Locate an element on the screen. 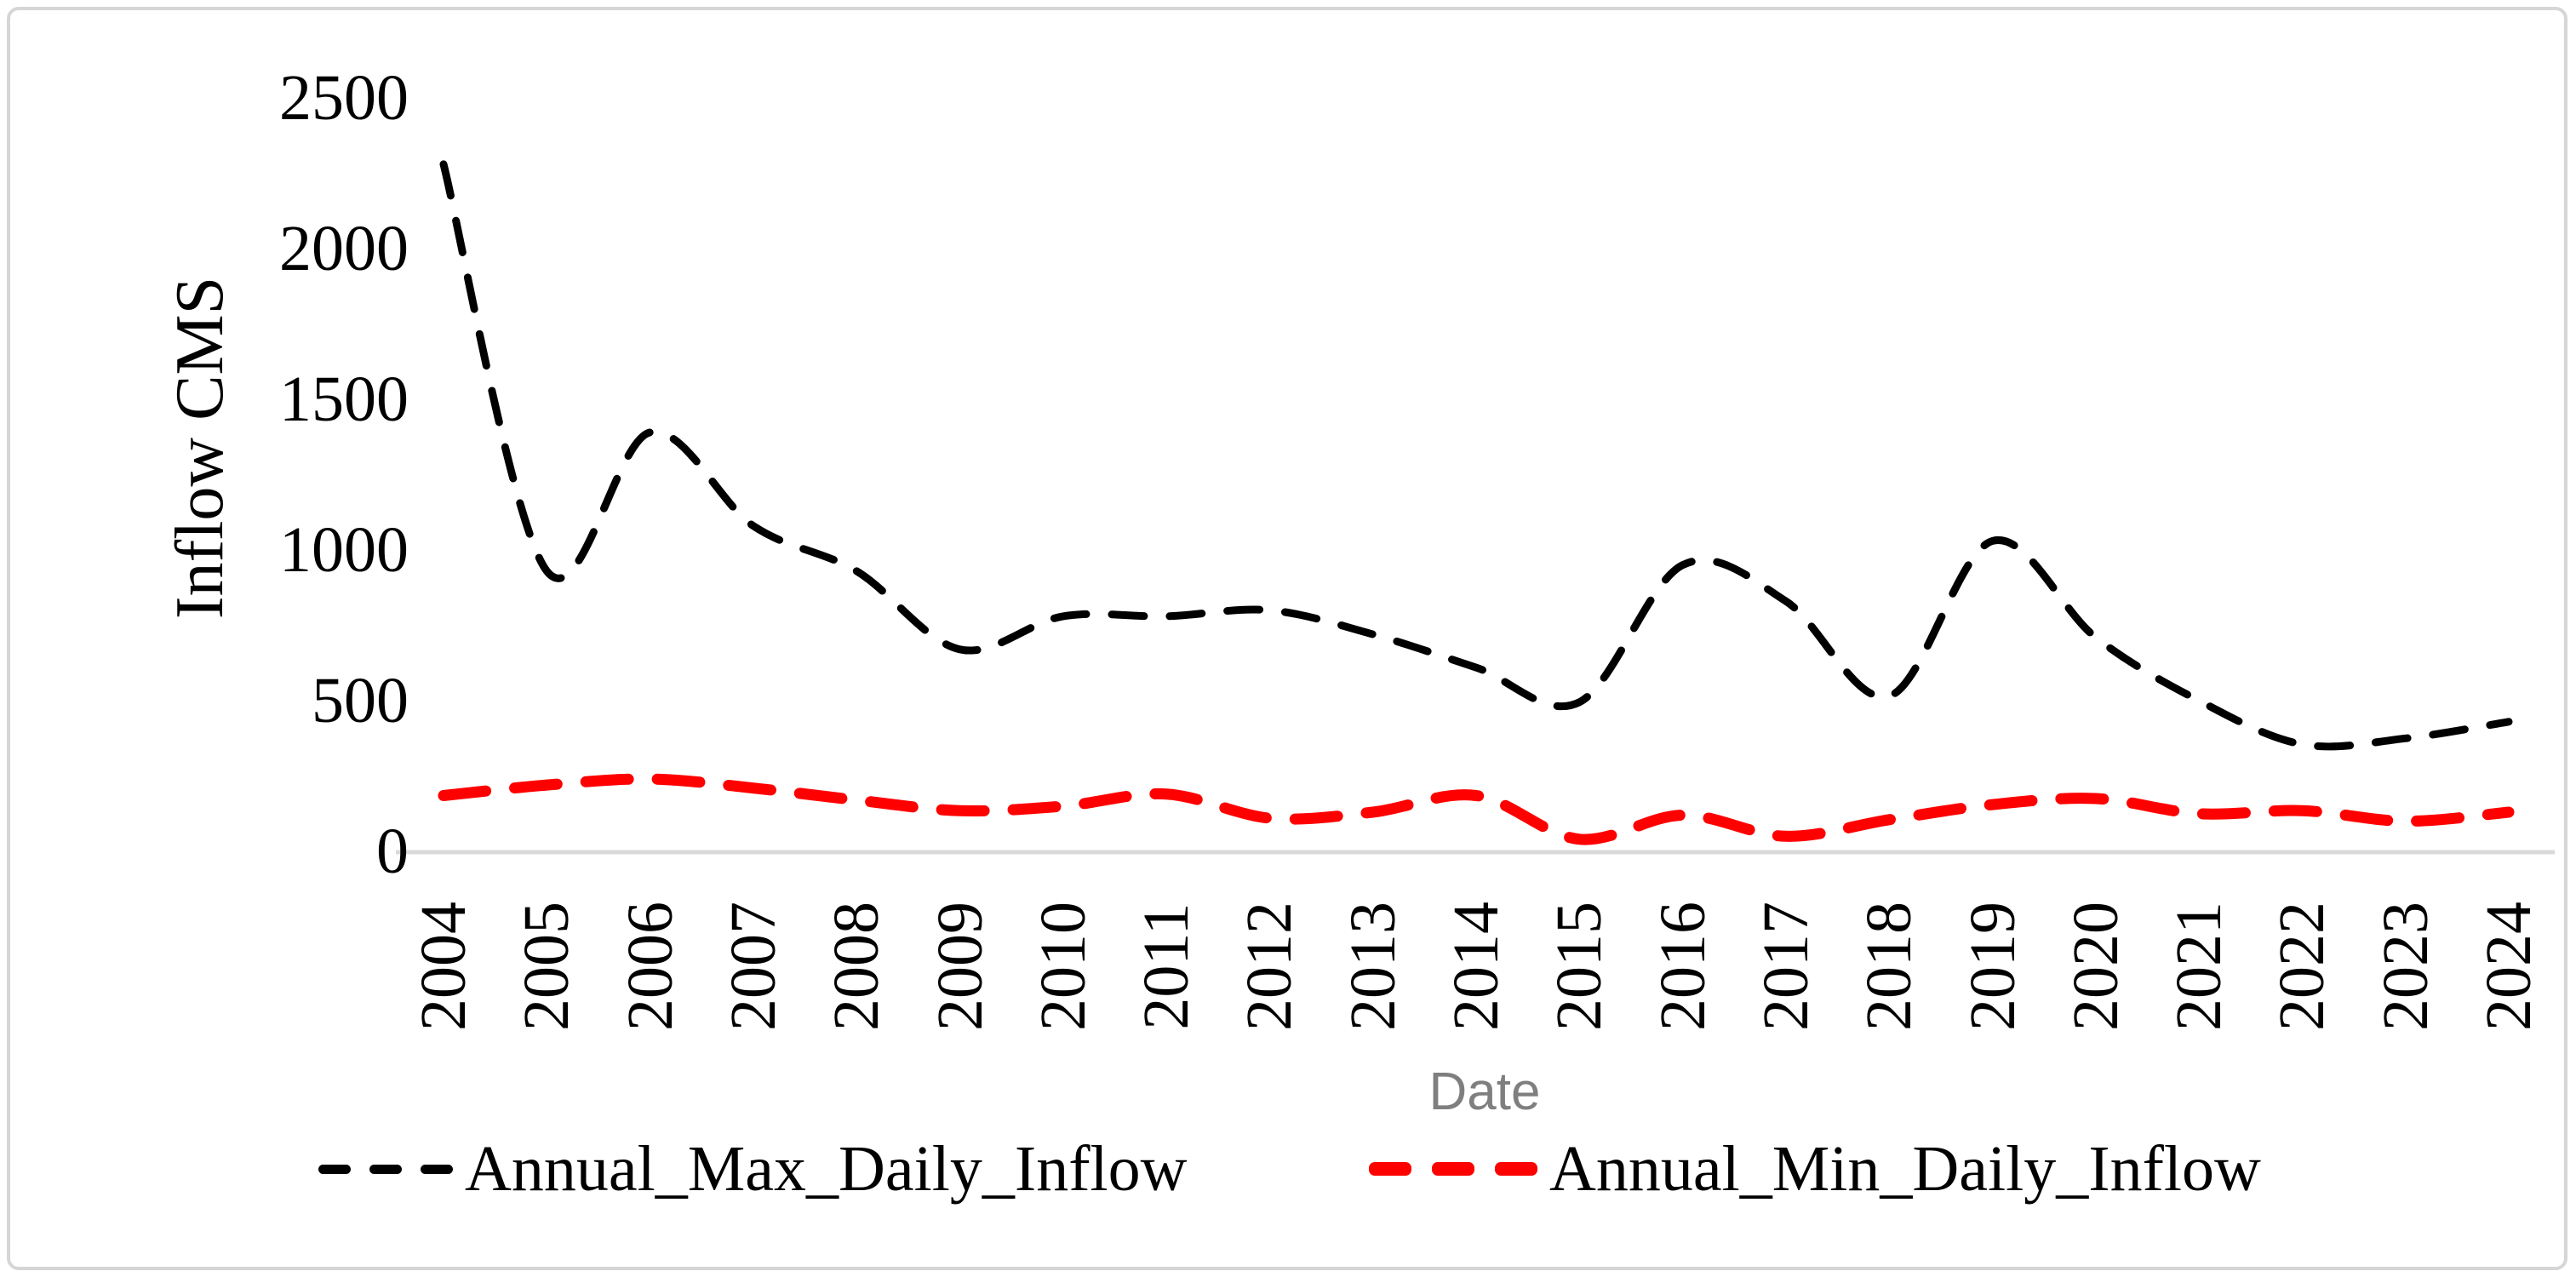 The height and width of the screenshot is (1277, 2576). x-tick-label: 2017 is located at coordinates (1786, 967).